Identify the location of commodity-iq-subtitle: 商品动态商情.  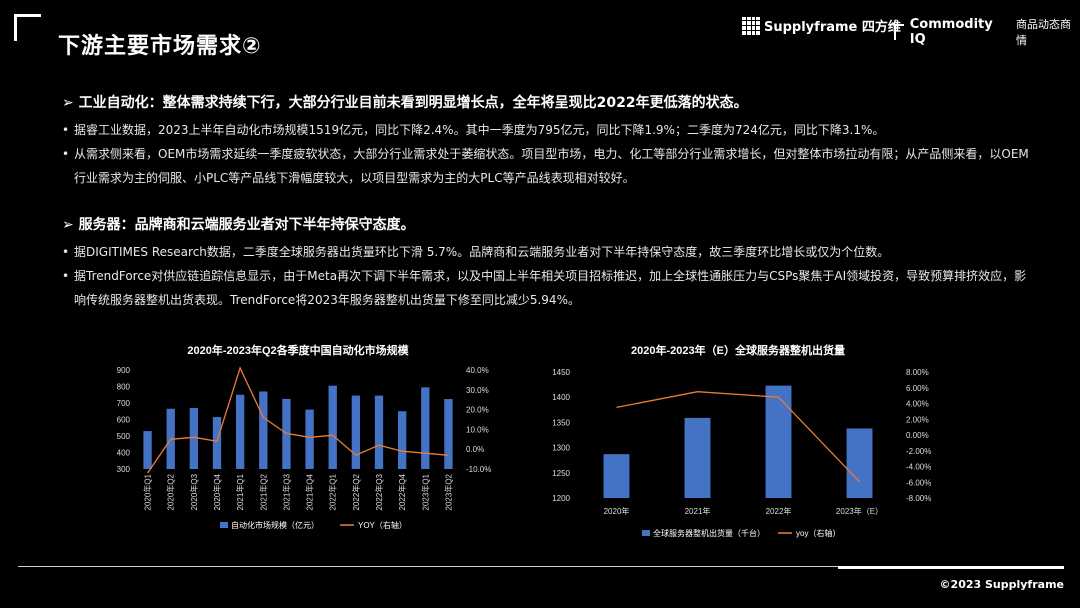
(1043, 32).